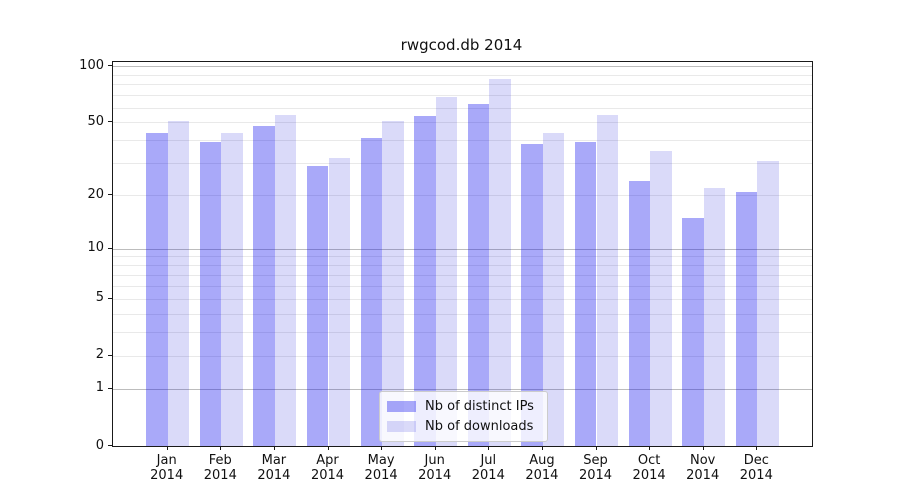  Describe the element at coordinates (274, 468) in the screenshot. I see `x-tick-label-mar: Mar 2014` at that location.